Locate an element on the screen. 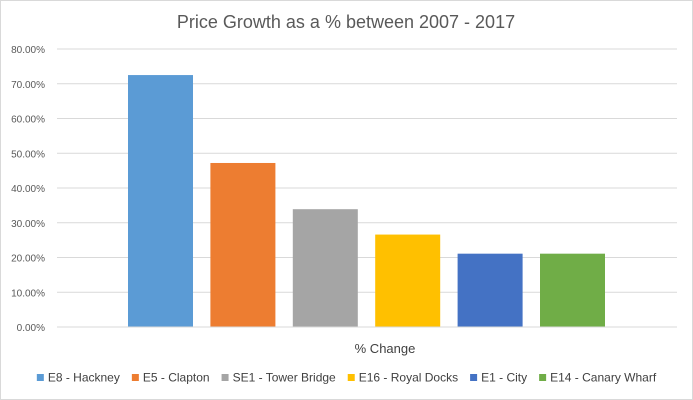  y-tick-label: 50.00% is located at coordinates (28, 154).